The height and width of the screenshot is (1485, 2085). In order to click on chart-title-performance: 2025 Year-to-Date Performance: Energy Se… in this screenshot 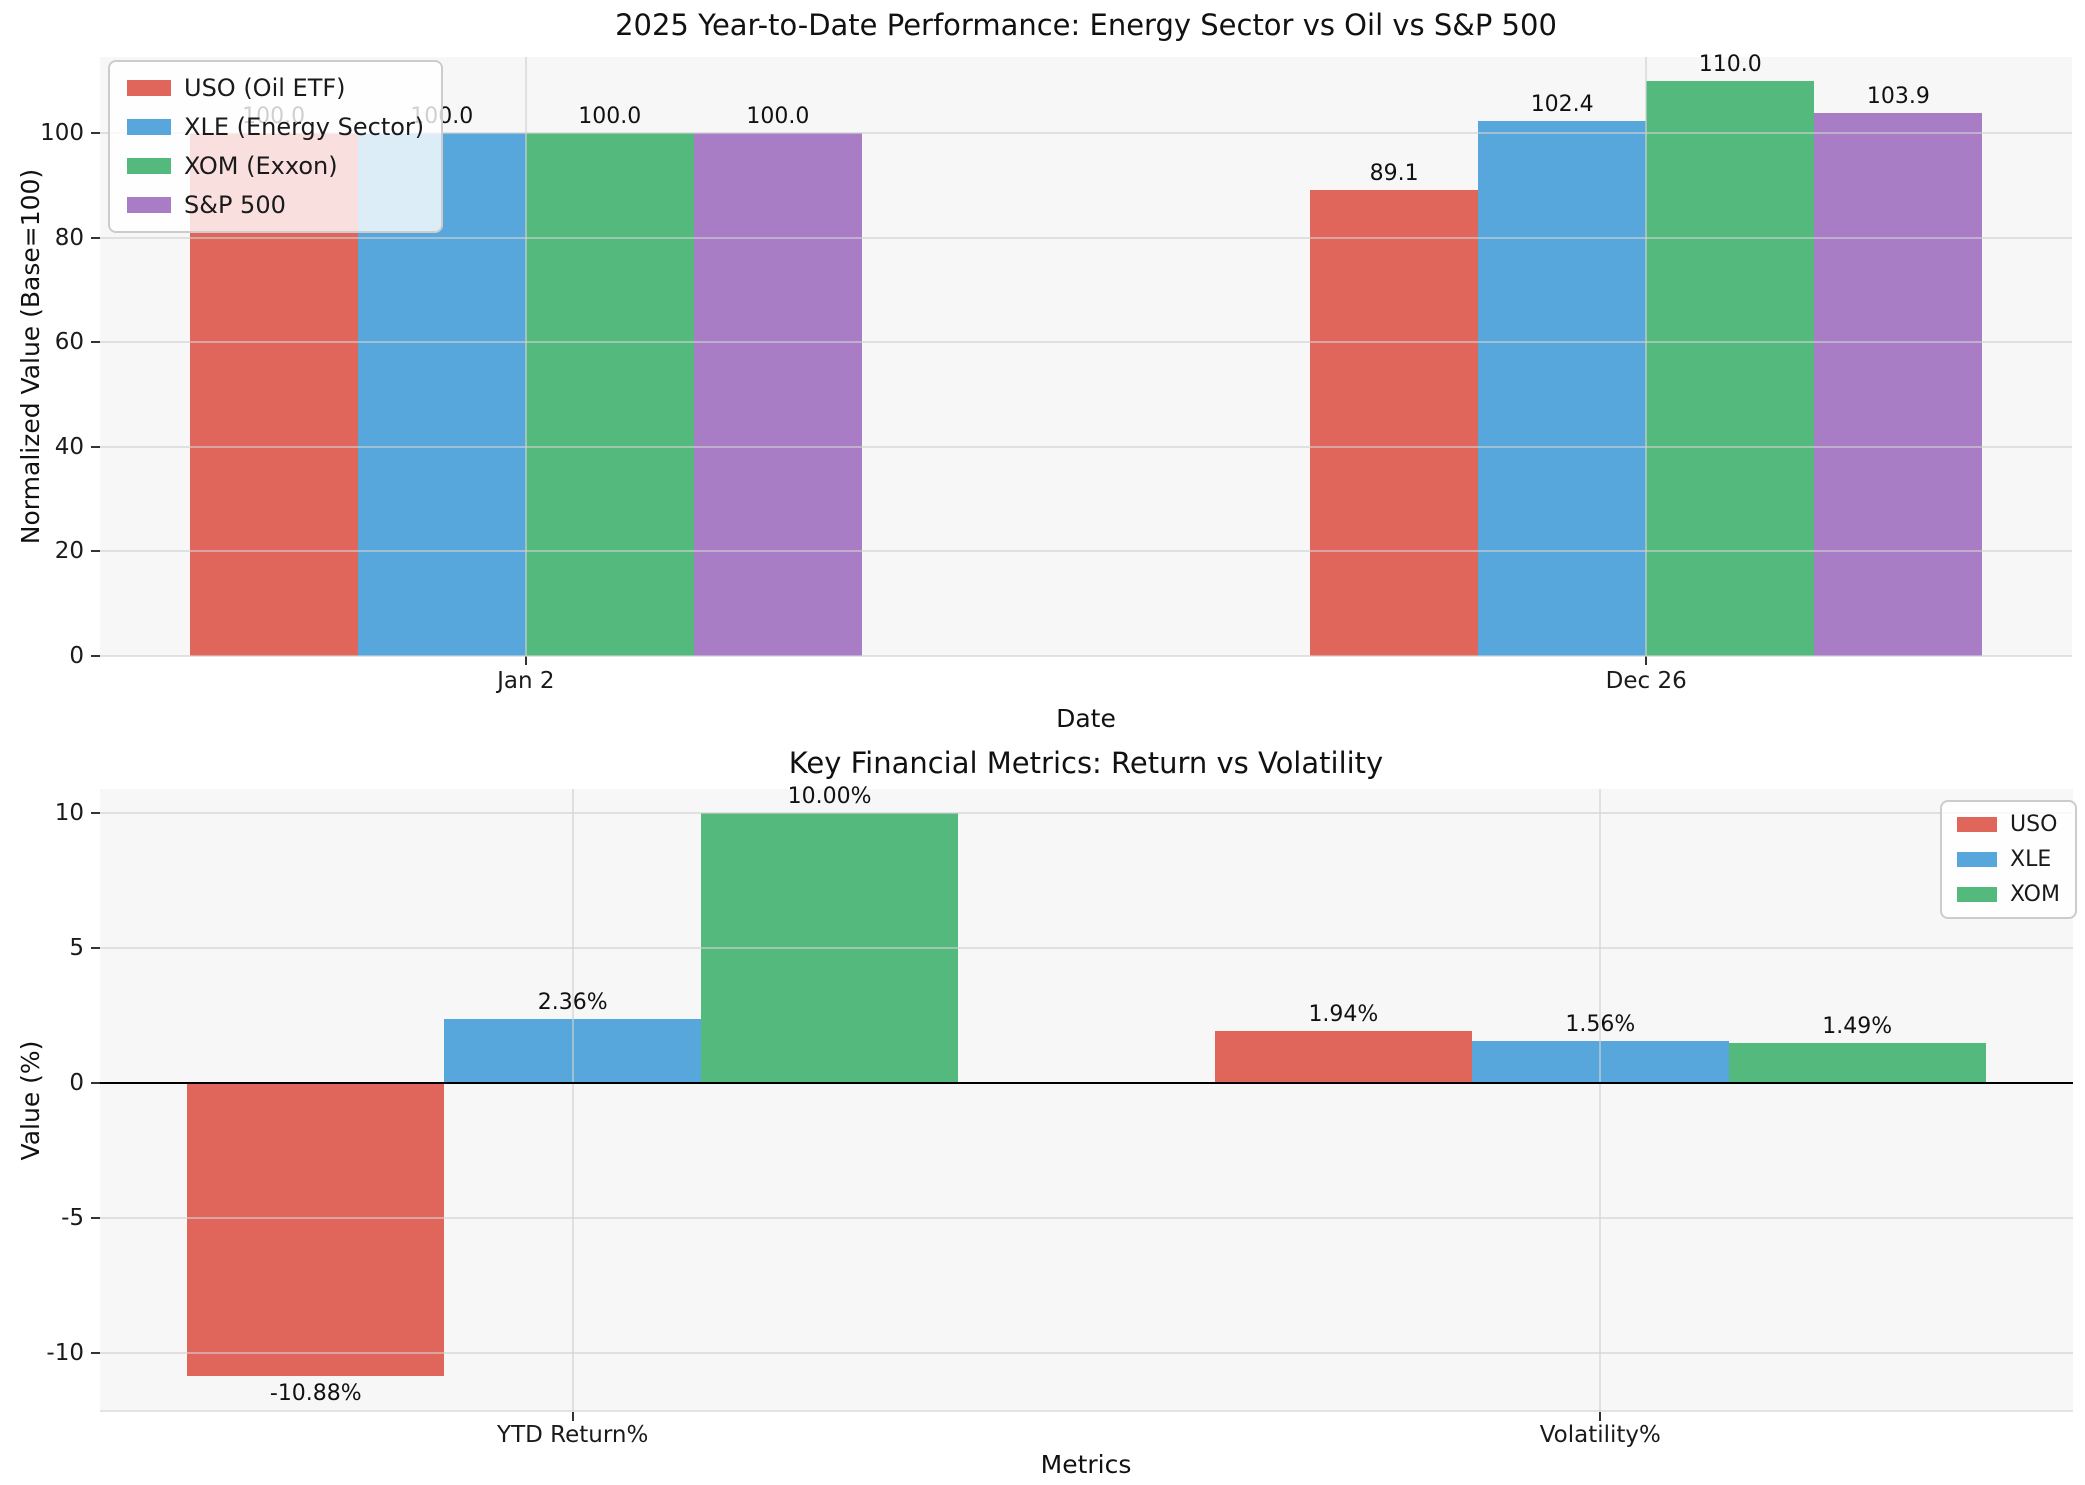, I will do `click(1086, 25)`.